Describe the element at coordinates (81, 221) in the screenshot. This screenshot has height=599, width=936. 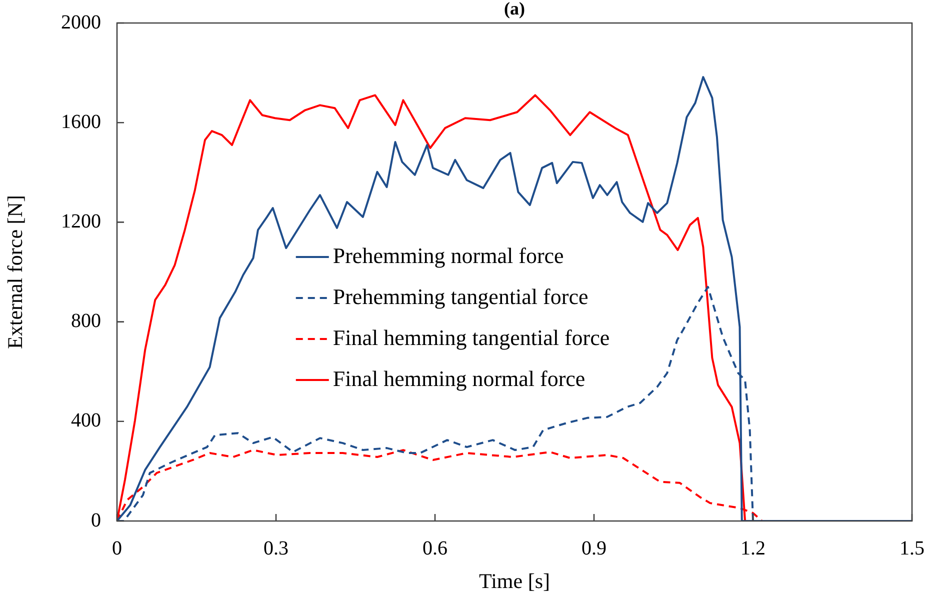
I see `y-tick-label: 1200` at that location.